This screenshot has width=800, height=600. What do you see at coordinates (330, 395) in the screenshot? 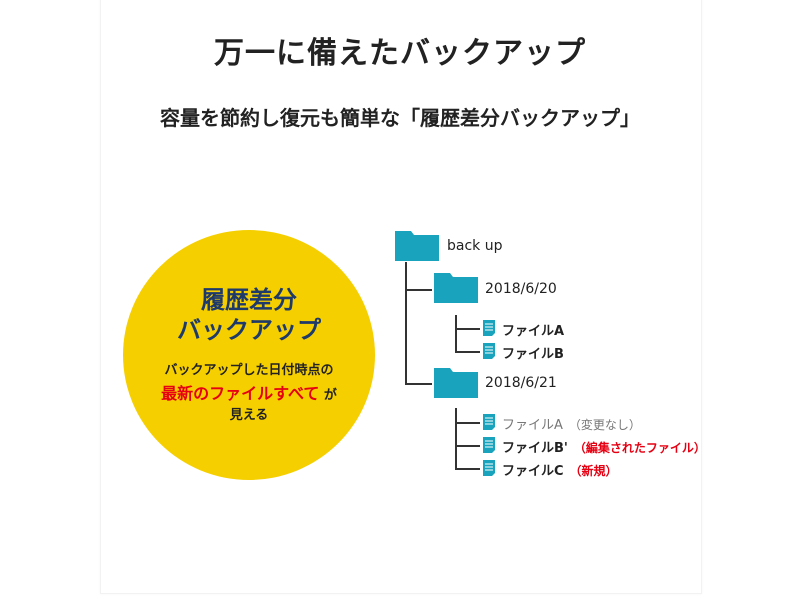
I see `circle-text-after: が` at bounding box center [330, 395].